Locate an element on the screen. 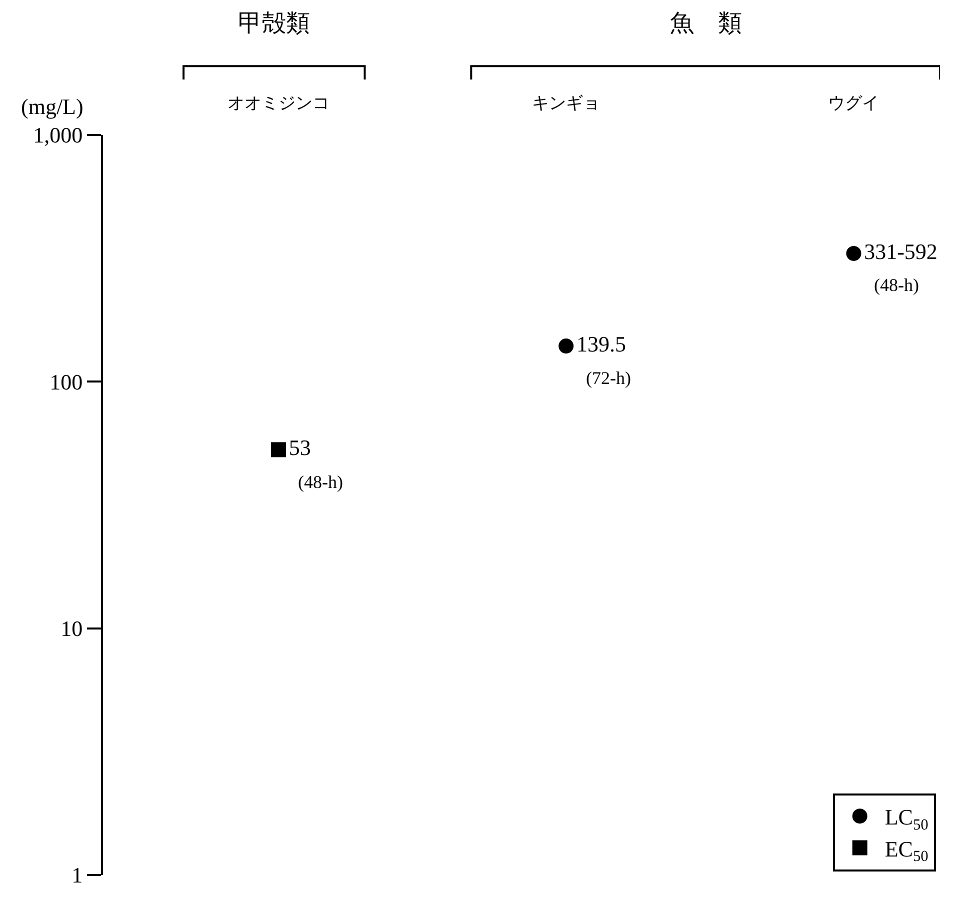 This screenshot has width=964, height=899. legend-label: LC$_{50}$ is located at coordinates (906, 819).